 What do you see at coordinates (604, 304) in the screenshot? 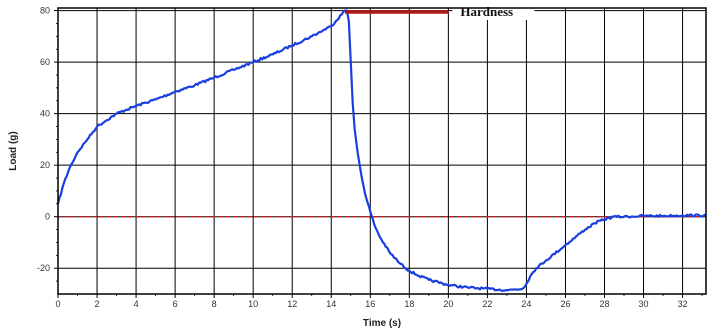
I see `x-tick-label-14: 28` at bounding box center [604, 304].